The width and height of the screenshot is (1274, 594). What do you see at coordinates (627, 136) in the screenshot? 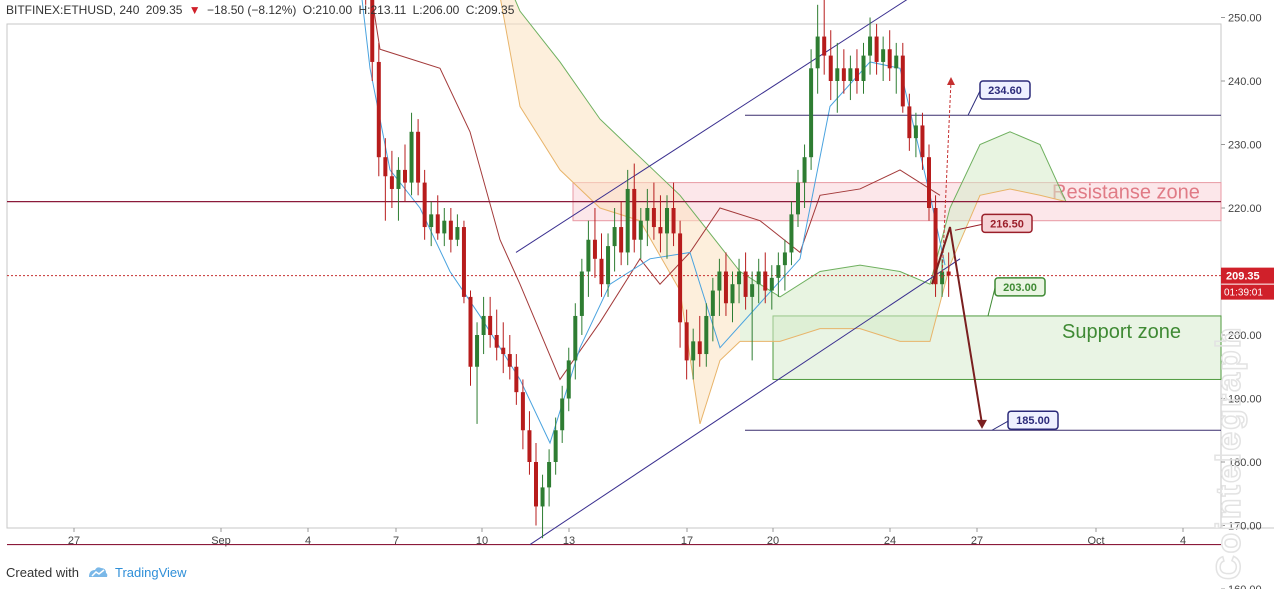
I see `ichimoku-cloud-red-edge-a` at bounding box center [627, 136].